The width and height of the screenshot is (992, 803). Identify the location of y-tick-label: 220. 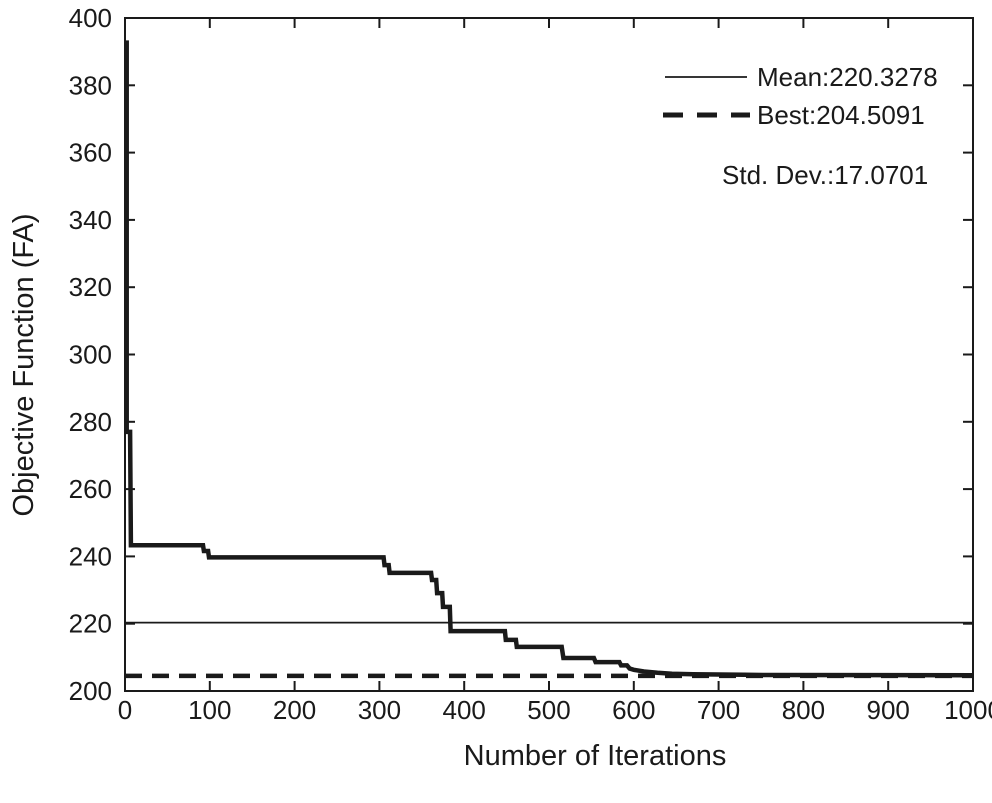
(90, 624).